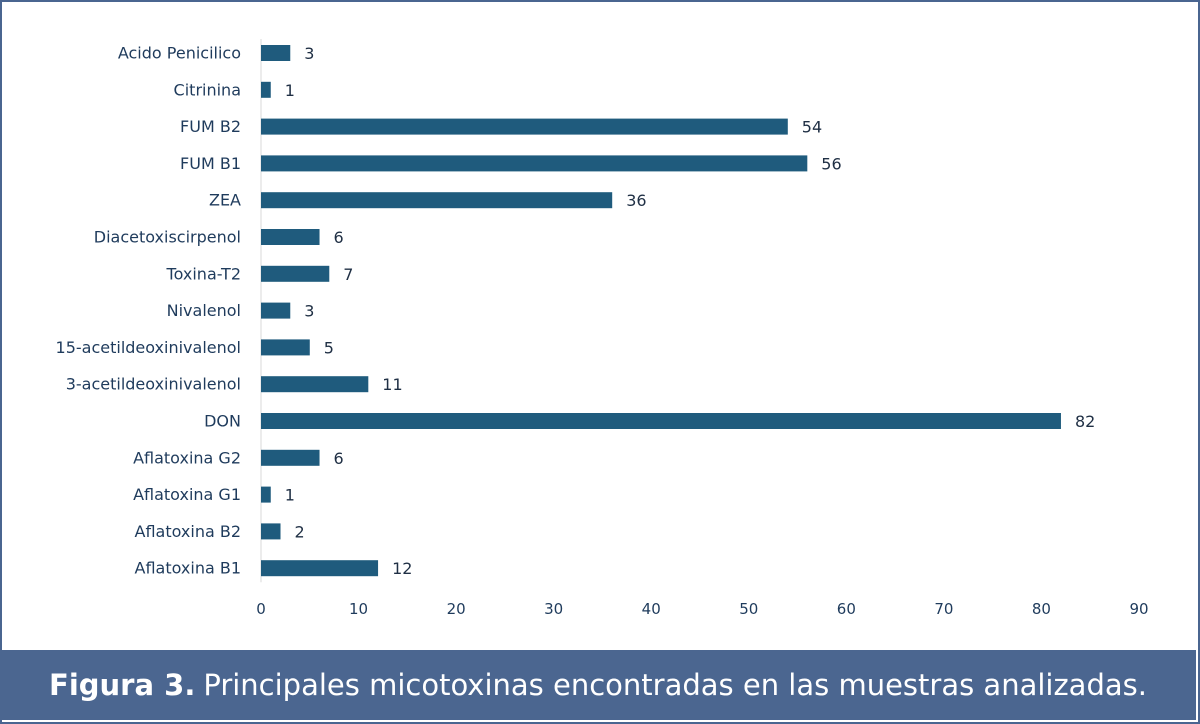 The height and width of the screenshot is (724, 1200). Describe the element at coordinates (831, 163) in the screenshot. I see `data-label: 56` at that location.